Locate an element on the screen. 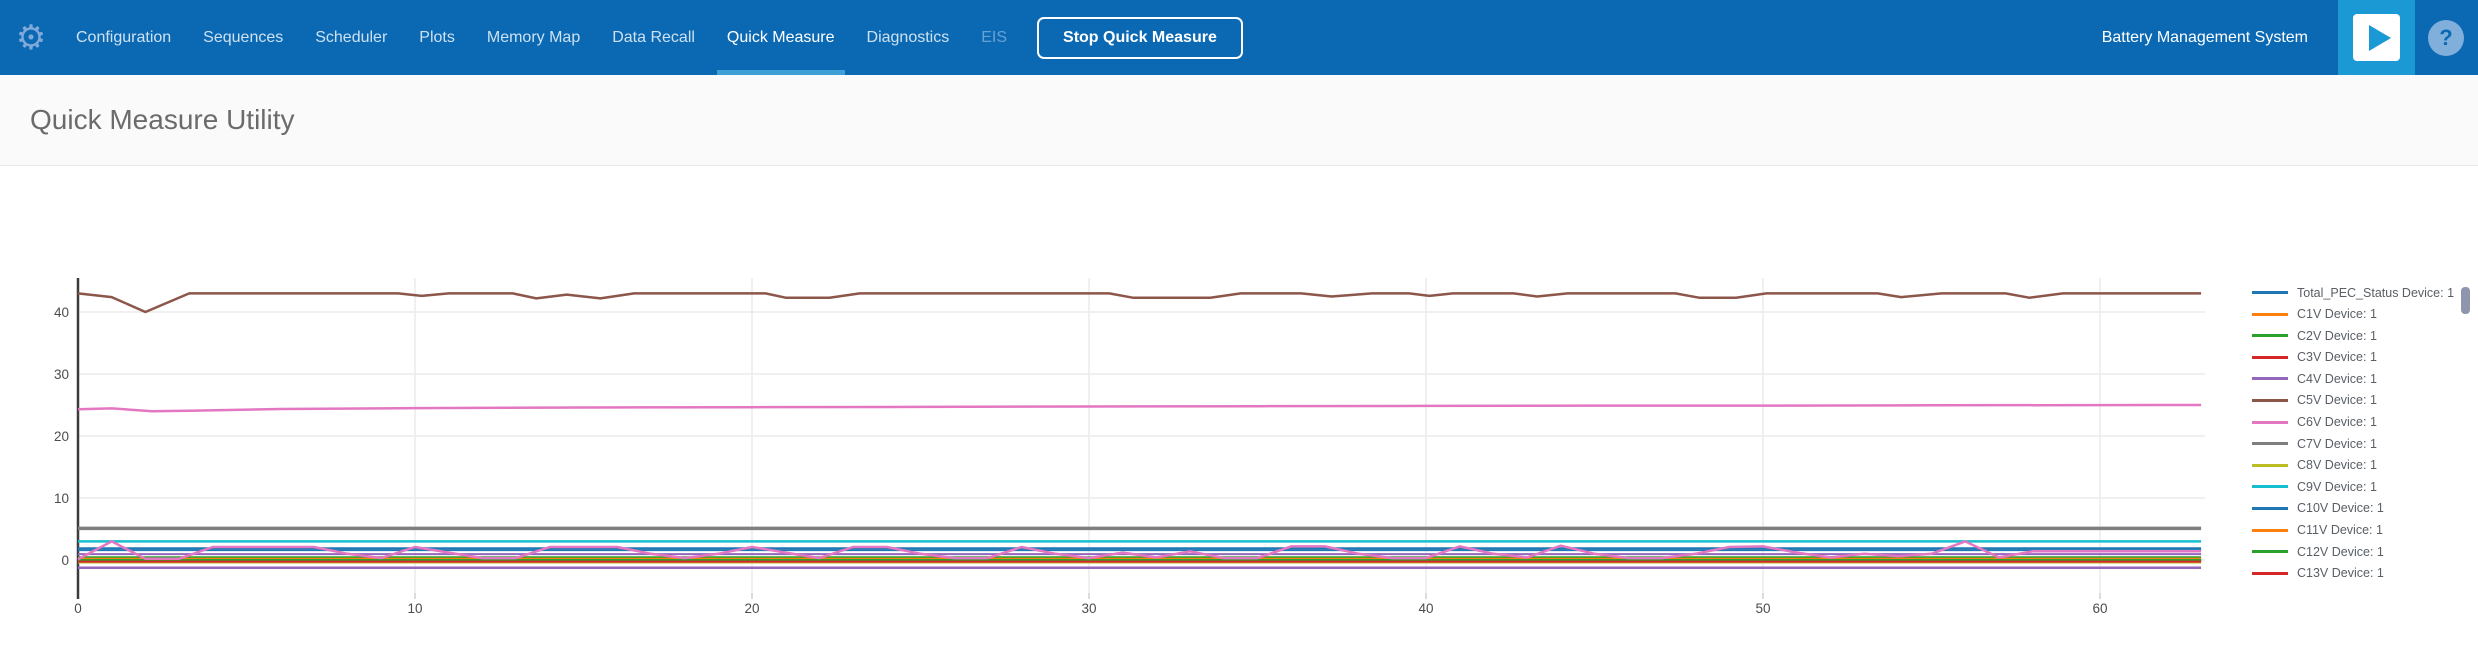 Image resolution: width=2478 pixels, height=650 pixels. stop-quick-measure-button: Stop Quick Measure is located at coordinates (1140, 37).